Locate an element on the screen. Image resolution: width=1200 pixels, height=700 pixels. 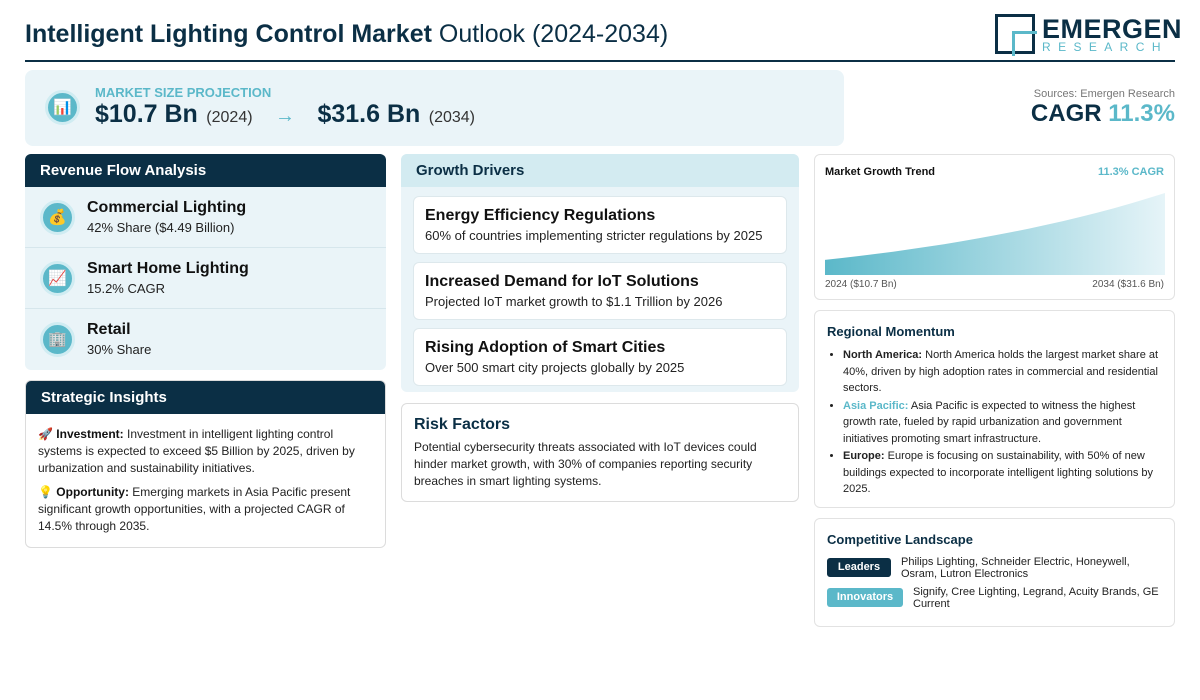
revenue-flow-heading: Revenue Flow Analysis is located at coordinates (205, 170).